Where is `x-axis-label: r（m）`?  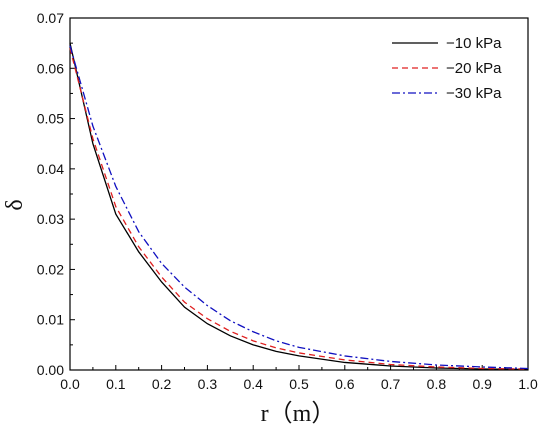 x-axis-label: r（m） is located at coordinates (298, 414).